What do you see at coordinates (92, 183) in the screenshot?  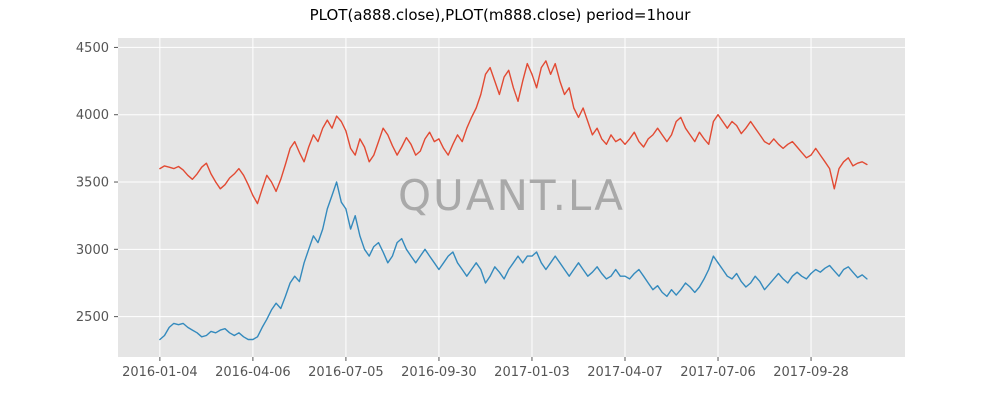 I see `y-tick-label: 3500` at bounding box center [92, 183].